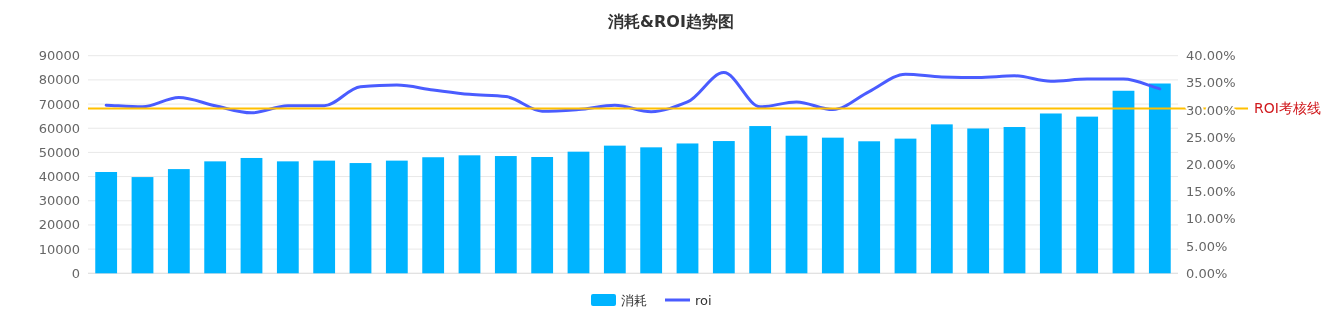 Image resolution: width=1342 pixels, height=332 pixels. Describe the element at coordinates (1211, 192) in the screenshot. I see `y2-tick-label: 15.00%` at that location.